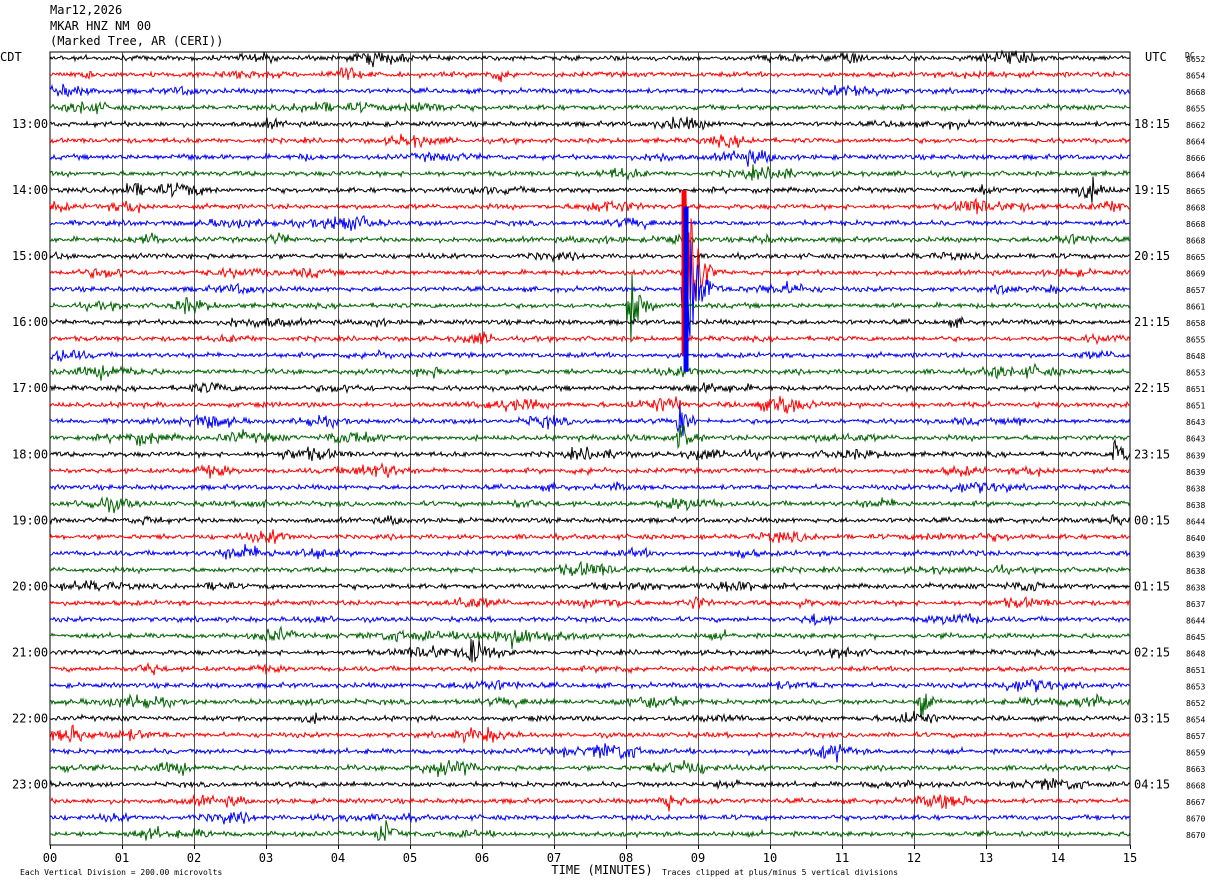 The height and width of the screenshot is (886, 1210). I want to click on right-time-label: 19:15, so click(1152, 190).